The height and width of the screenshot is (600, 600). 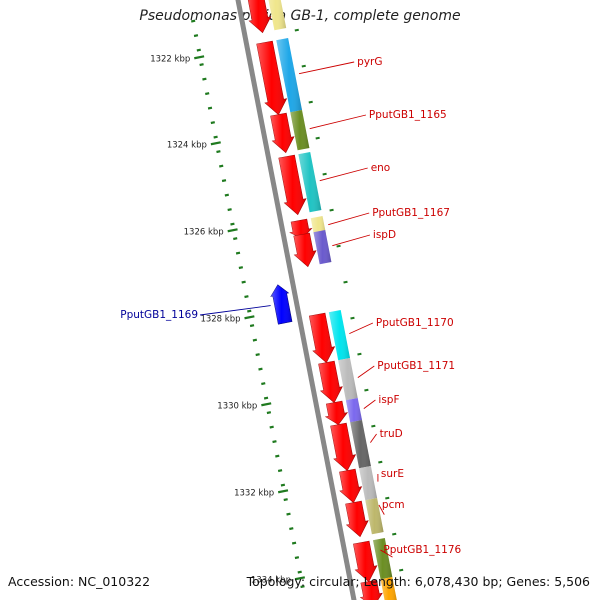 I want to click on gene-label: PputGB1_1165, so click(x=408, y=115).